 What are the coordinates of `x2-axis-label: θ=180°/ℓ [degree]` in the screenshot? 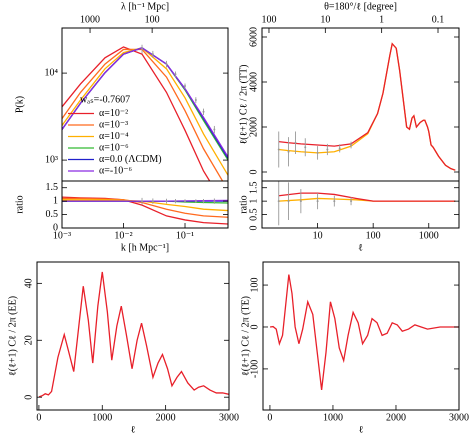 It's located at (360, 6).